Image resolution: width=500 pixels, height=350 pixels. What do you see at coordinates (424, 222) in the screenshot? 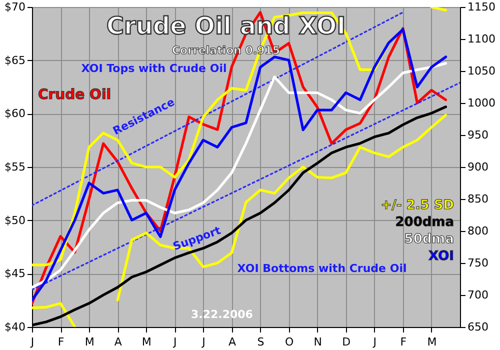
I see `text: 200dma` at bounding box center [424, 222].